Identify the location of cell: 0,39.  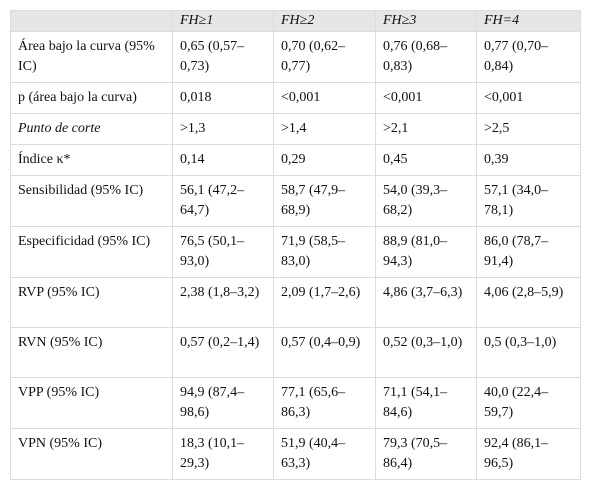
(528, 160).